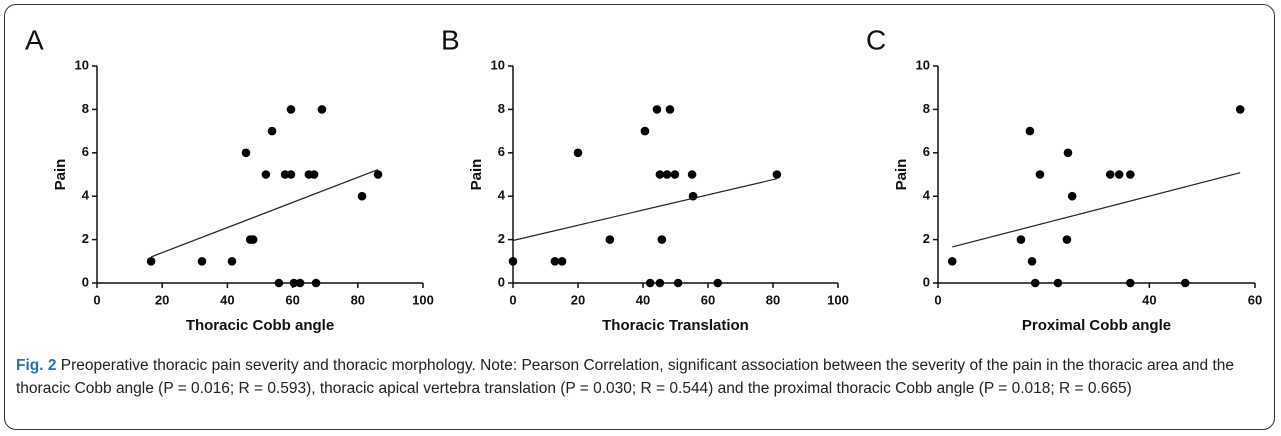 Image resolution: width=1281 pixels, height=436 pixels. Describe the element at coordinates (36, 365) in the screenshot. I see `caption-label: Fig. 2` at that location.